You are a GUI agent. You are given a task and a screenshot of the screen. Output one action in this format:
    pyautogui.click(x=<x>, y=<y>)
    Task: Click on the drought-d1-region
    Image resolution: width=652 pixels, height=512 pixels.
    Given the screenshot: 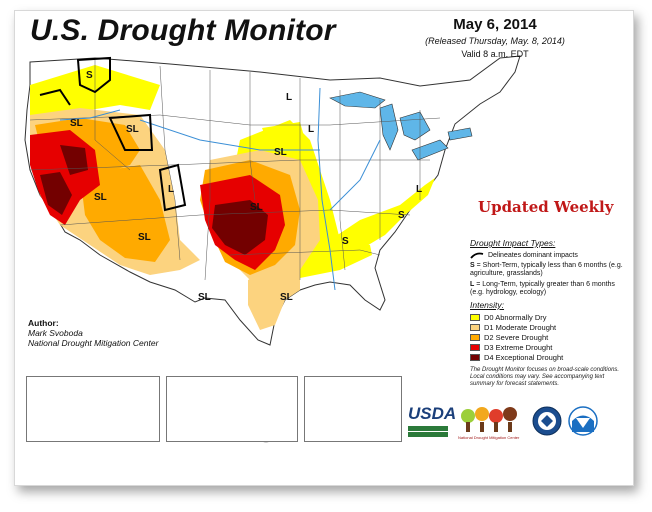 What is the action you would take?
    pyautogui.click(x=274, y=297)
    